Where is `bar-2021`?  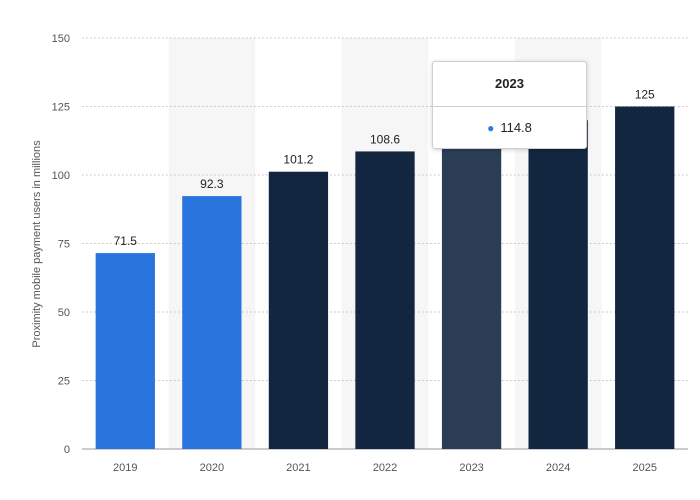 bar-2021 is located at coordinates (298, 310).